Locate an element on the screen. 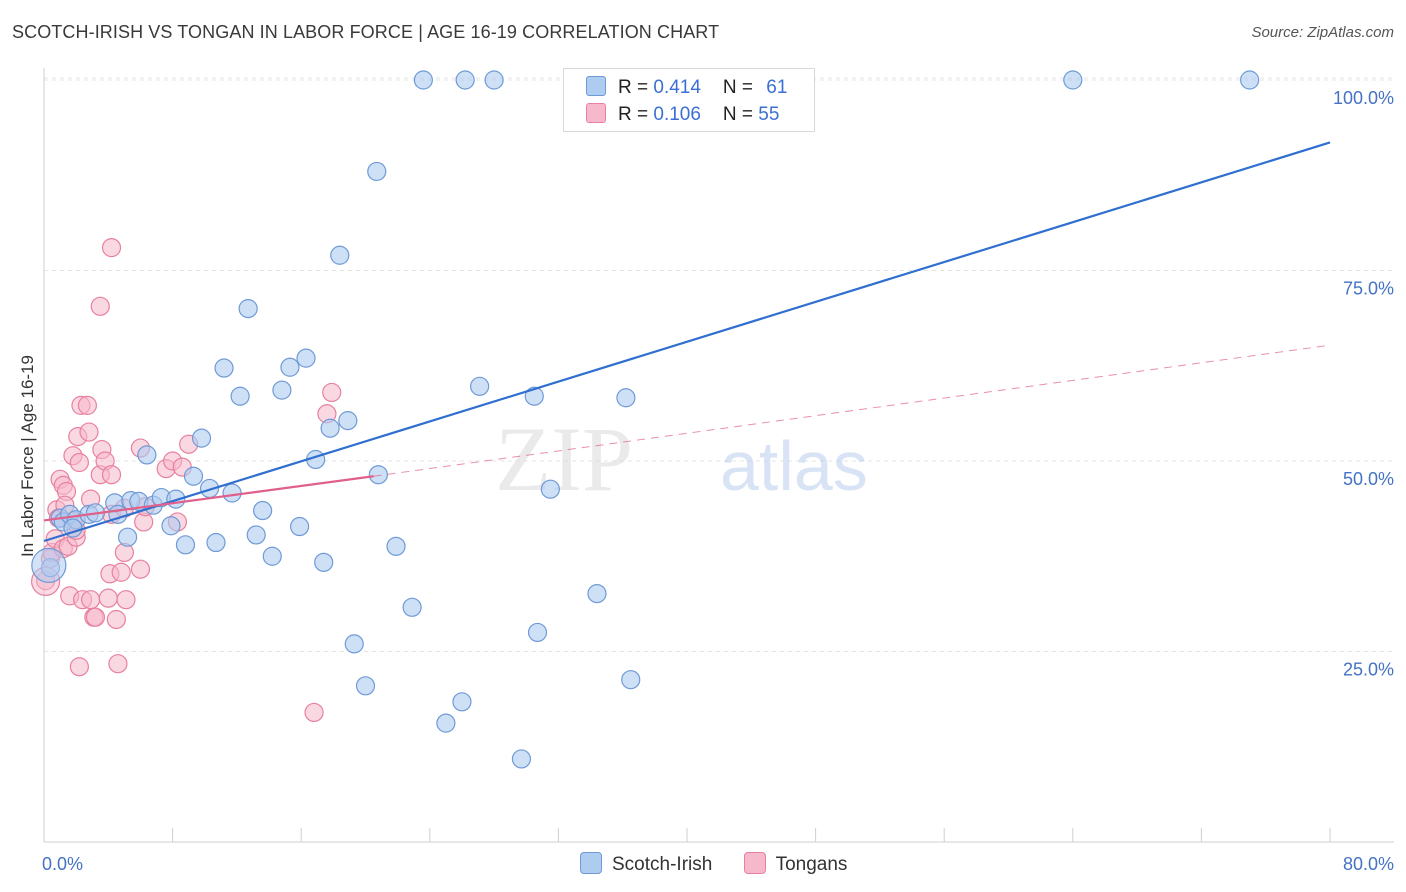 This screenshot has height=892, width=1406. stats-legend: R = 0.414 N = 61 R = 0.106 N = 55 is located at coordinates (689, 100).